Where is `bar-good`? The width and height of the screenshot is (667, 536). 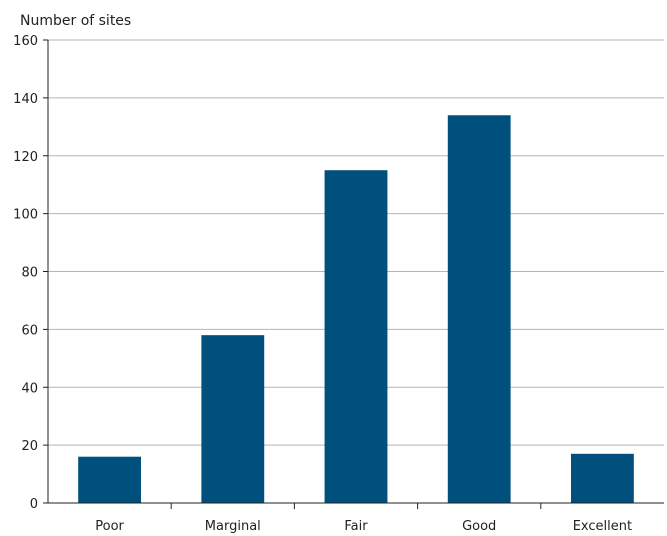
bar-good is located at coordinates (479, 309).